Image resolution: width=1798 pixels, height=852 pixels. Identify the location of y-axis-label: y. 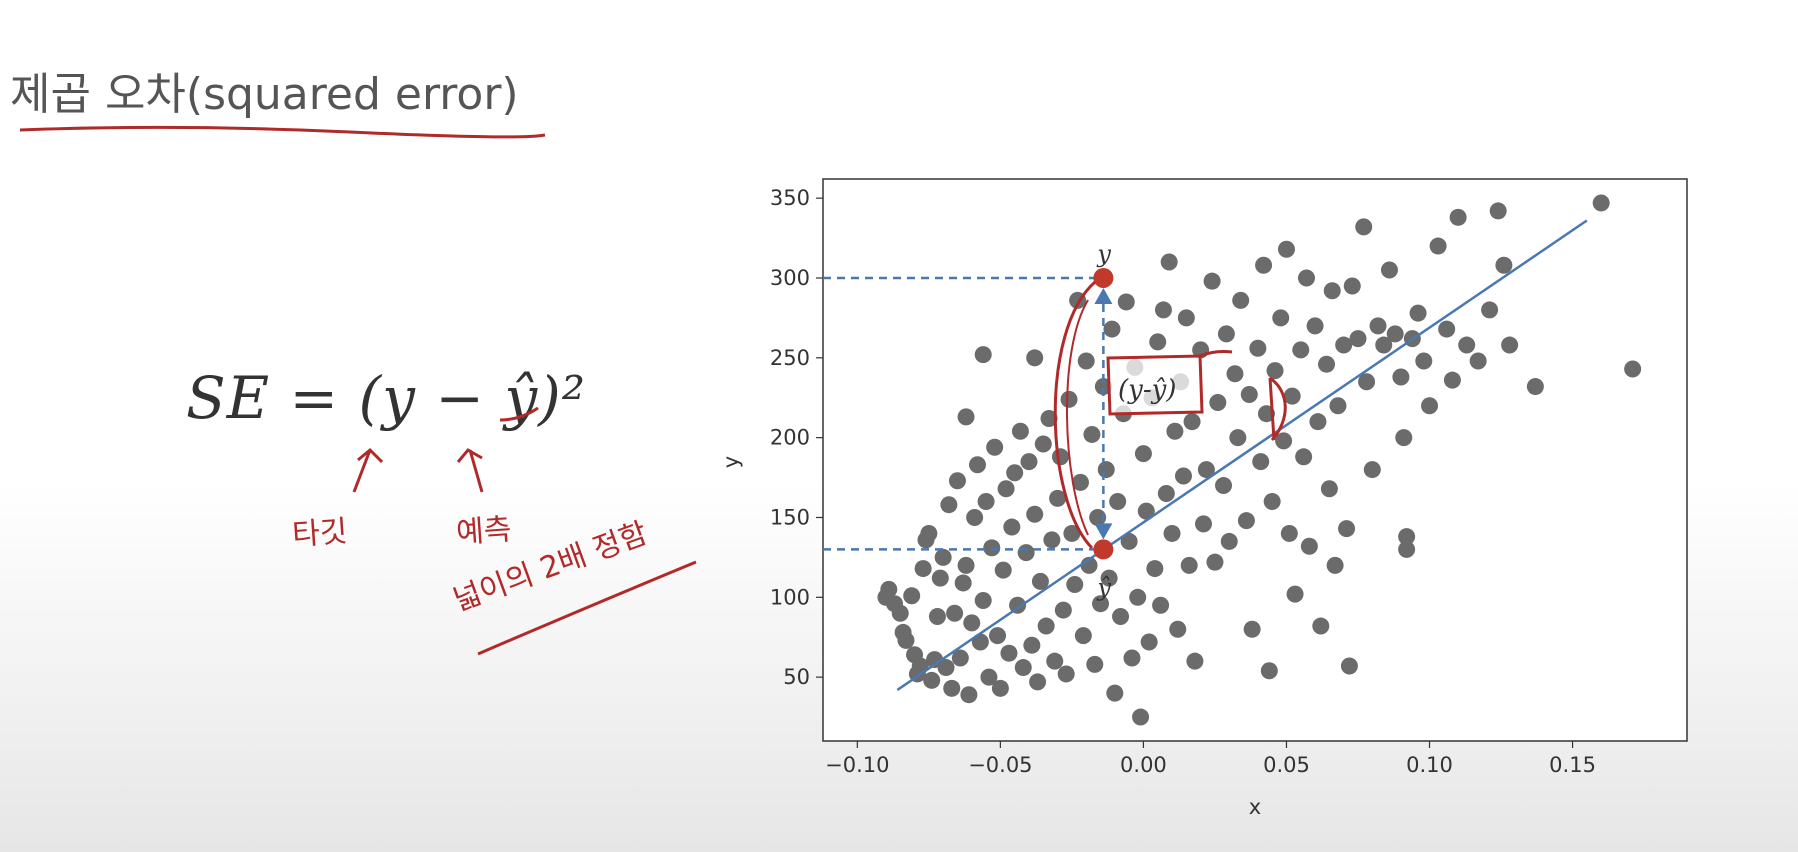
(731, 462).